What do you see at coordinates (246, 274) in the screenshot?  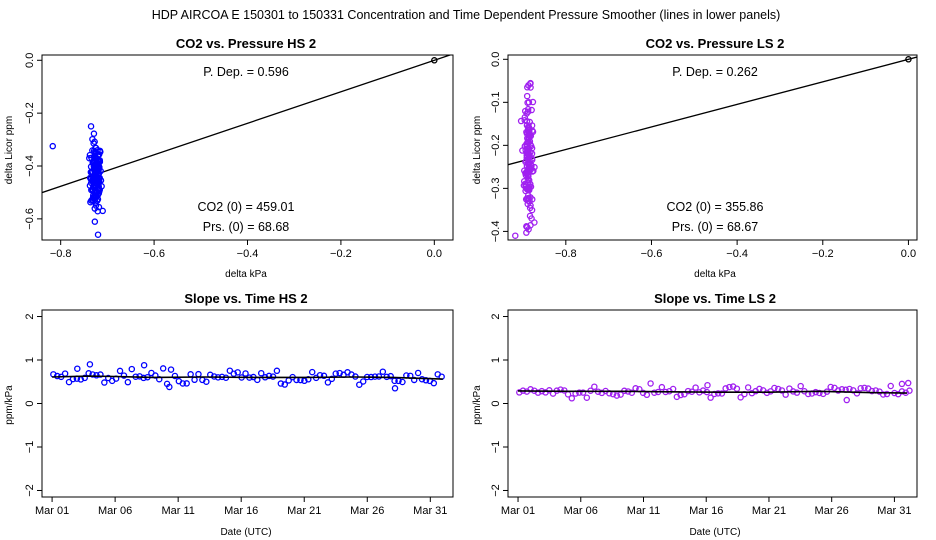 I see `x-axis-title: delta kPa` at bounding box center [246, 274].